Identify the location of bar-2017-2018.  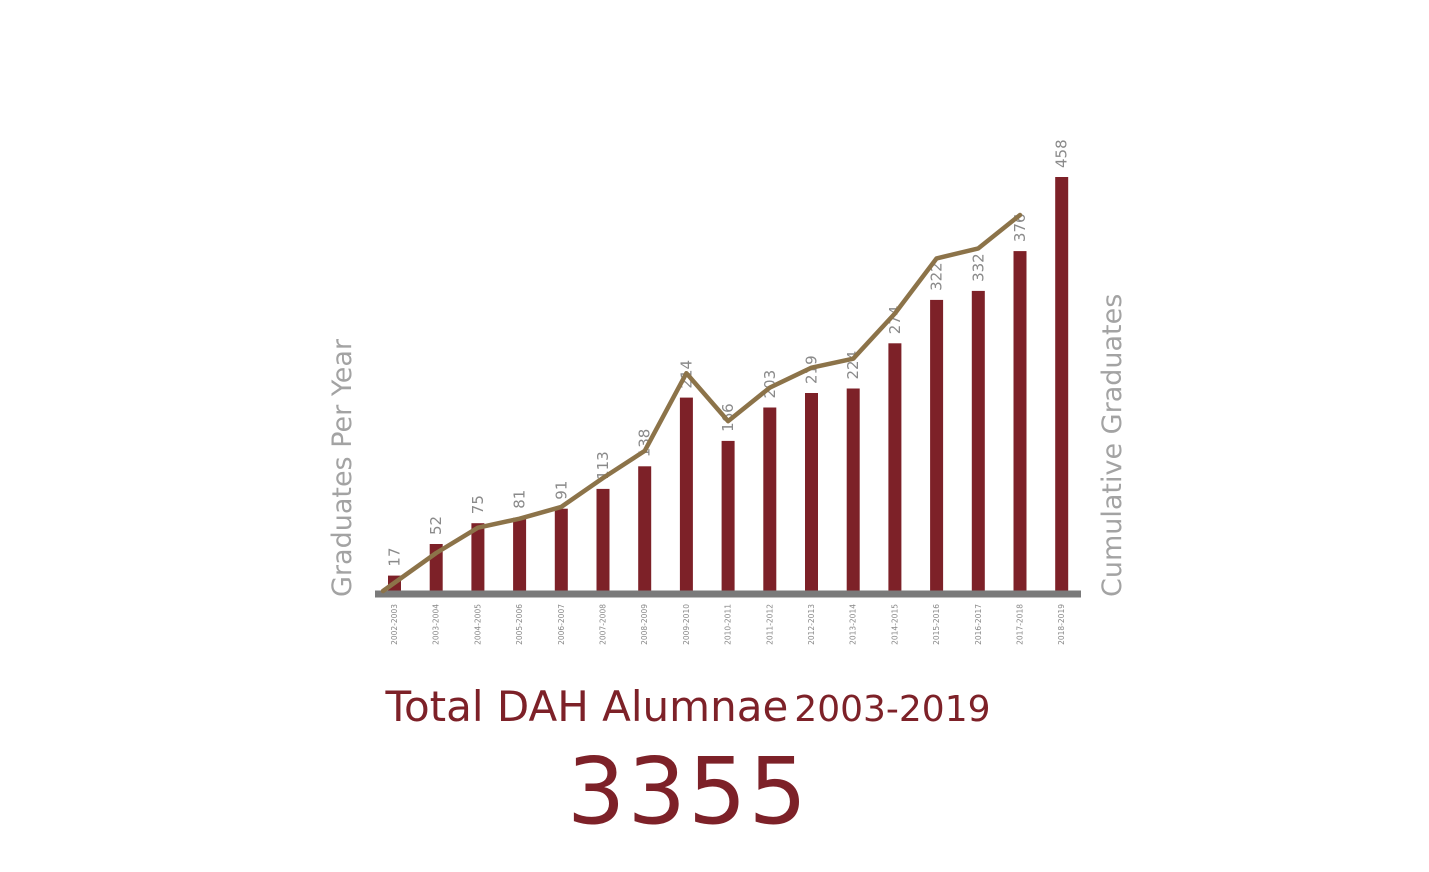
(1020, 421).